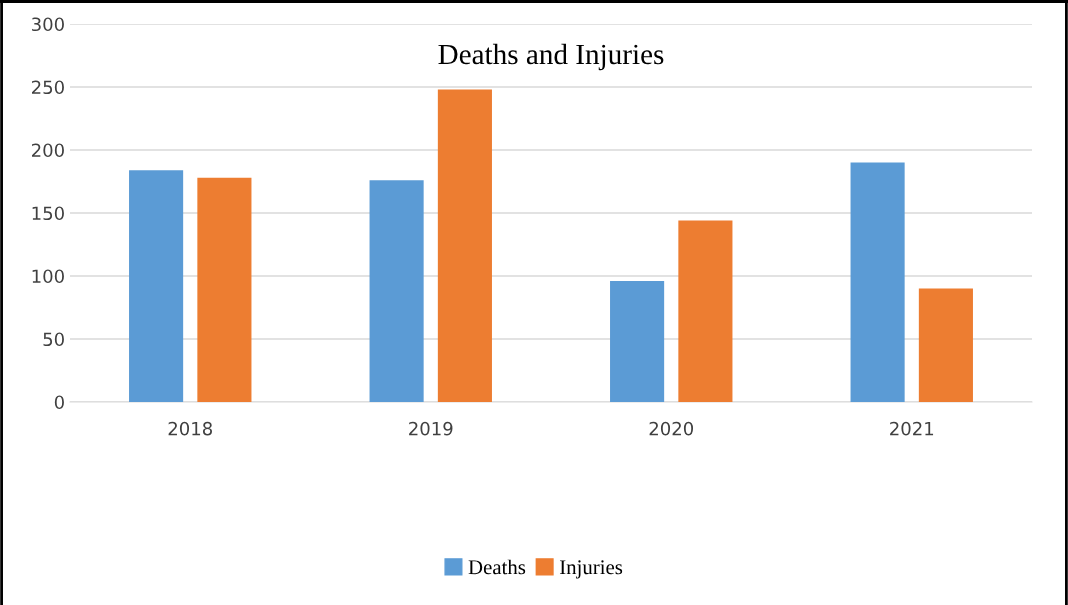  What do you see at coordinates (190, 428) in the screenshot?
I see `x-tick-label: 2018` at bounding box center [190, 428].